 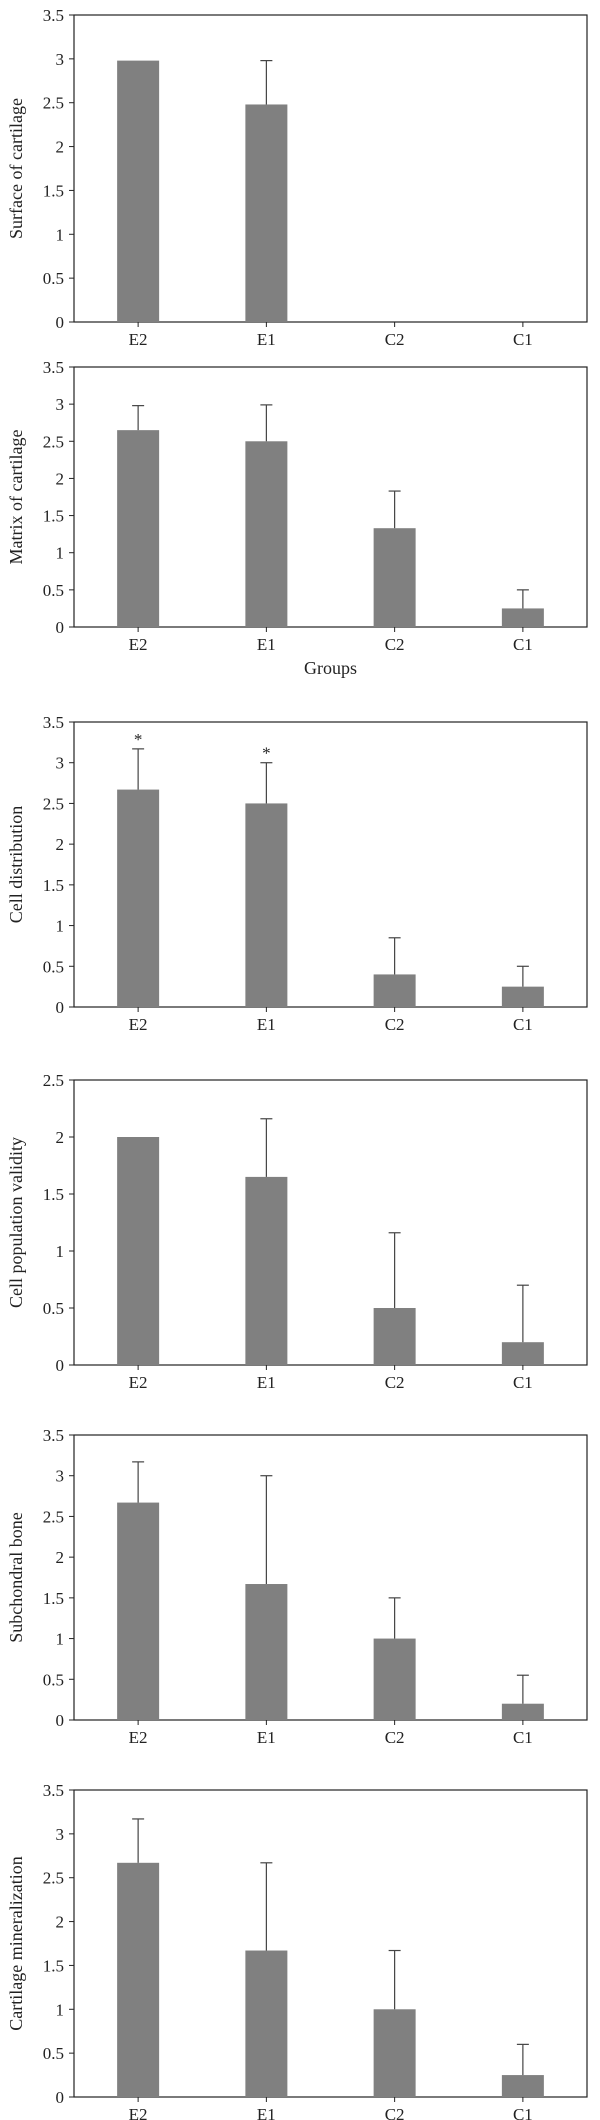 I want to click on significance-mark-E1: *, so click(x=266, y=753).